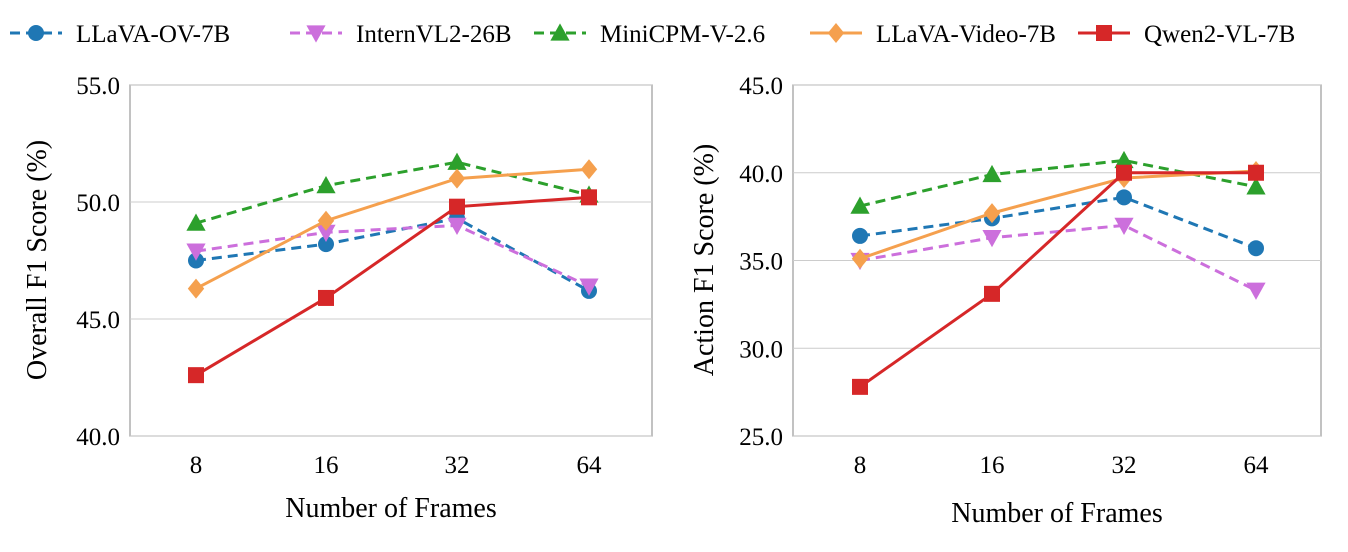  I want to click on legend-label: LLaVA-OV-7B, so click(153, 34).